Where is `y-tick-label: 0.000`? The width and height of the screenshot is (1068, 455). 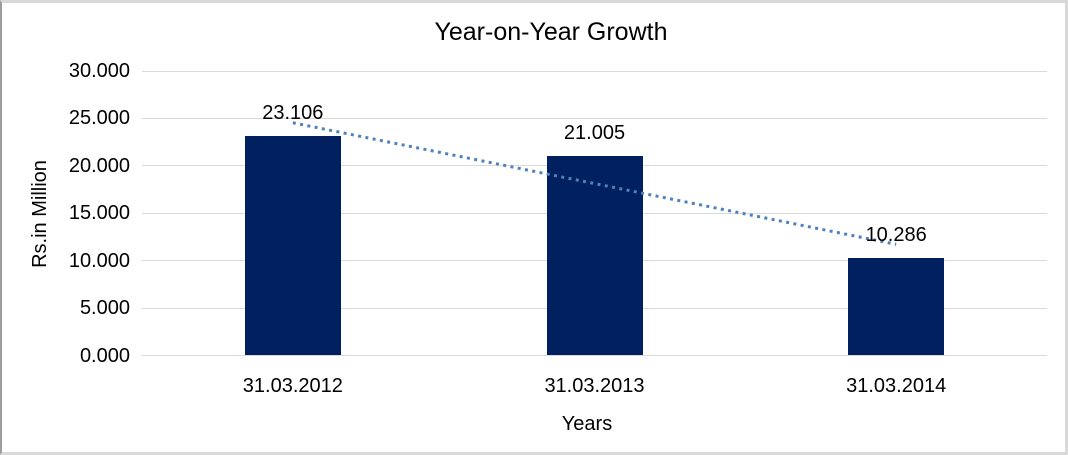
y-tick-label: 0.000 is located at coordinates (104, 355).